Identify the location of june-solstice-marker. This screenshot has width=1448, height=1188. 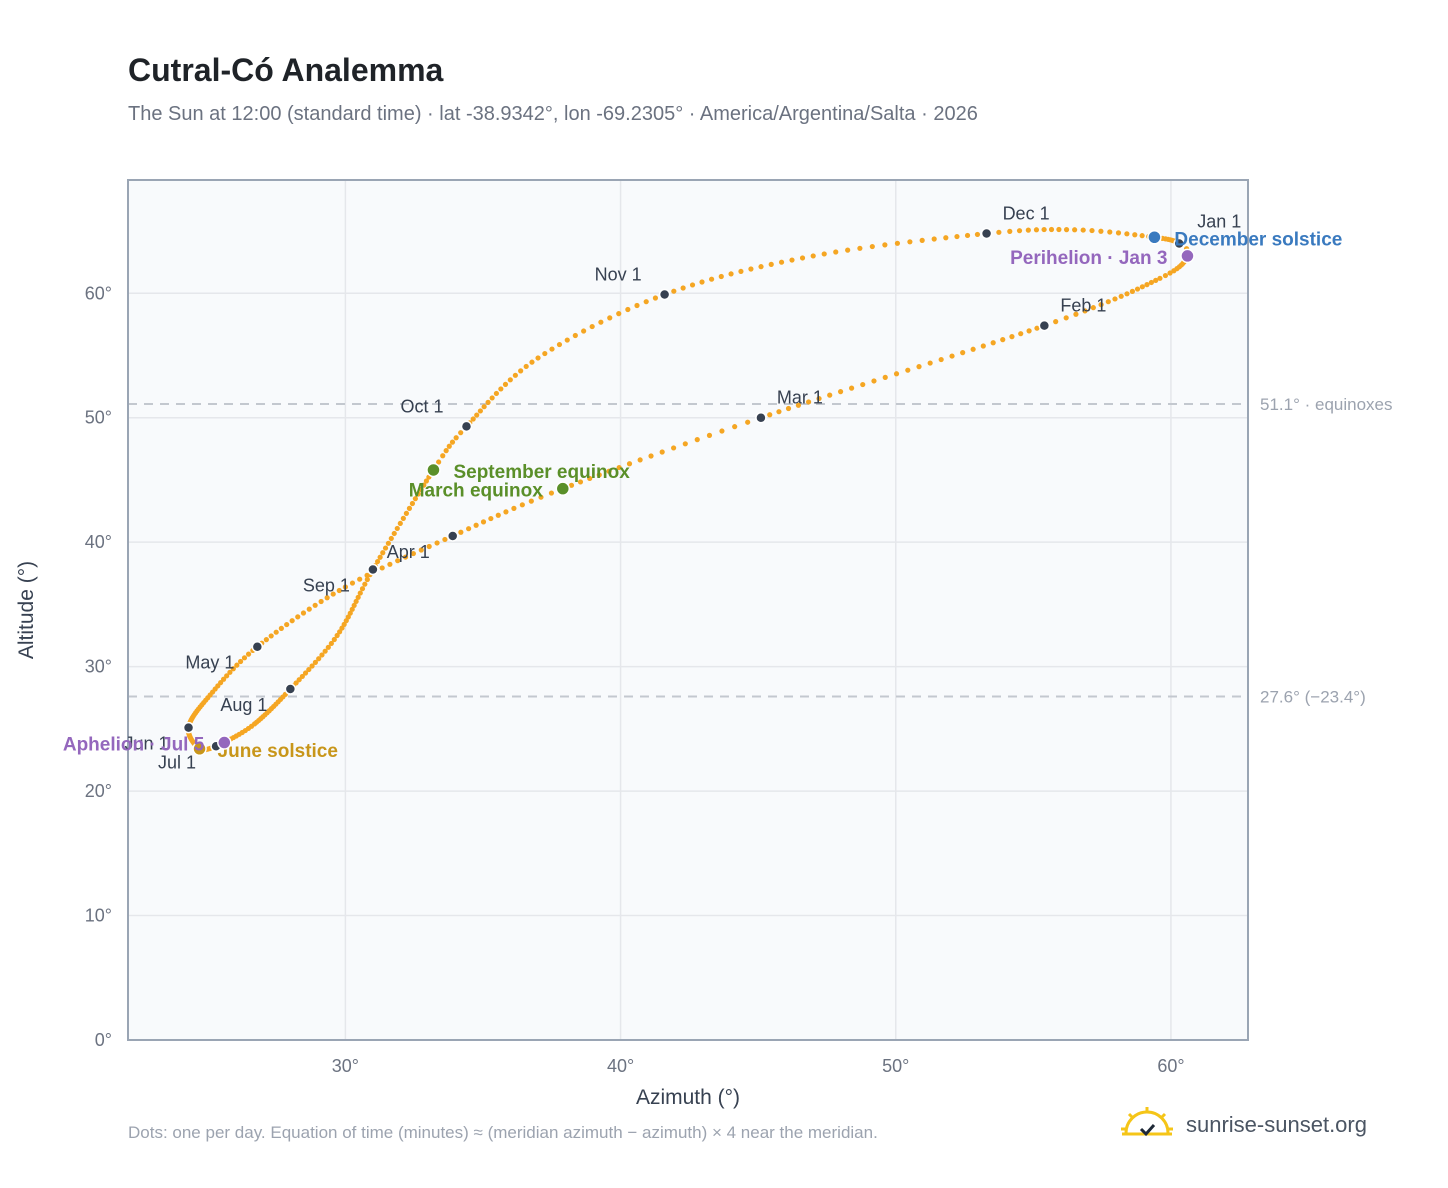
(199, 749).